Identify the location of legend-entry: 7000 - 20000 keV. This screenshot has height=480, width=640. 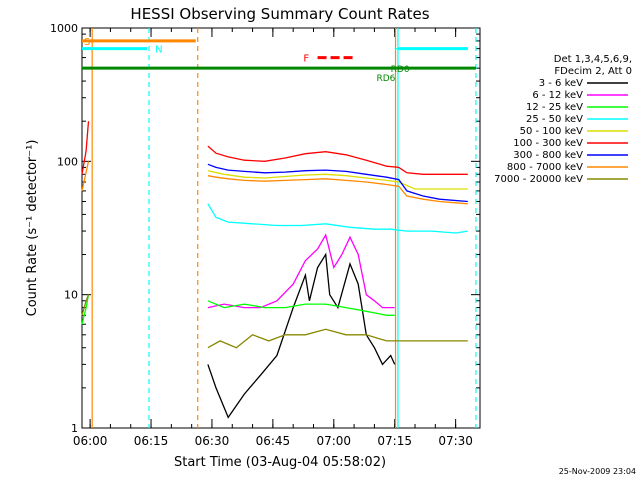
(538, 179).